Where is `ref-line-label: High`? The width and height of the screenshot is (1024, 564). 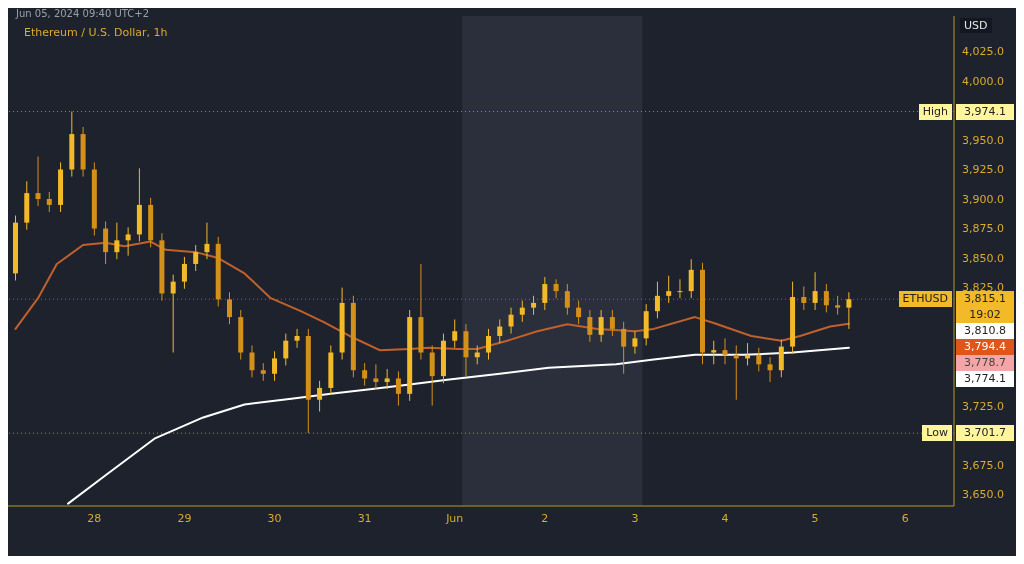 ref-line-label: High is located at coordinates (935, 111).